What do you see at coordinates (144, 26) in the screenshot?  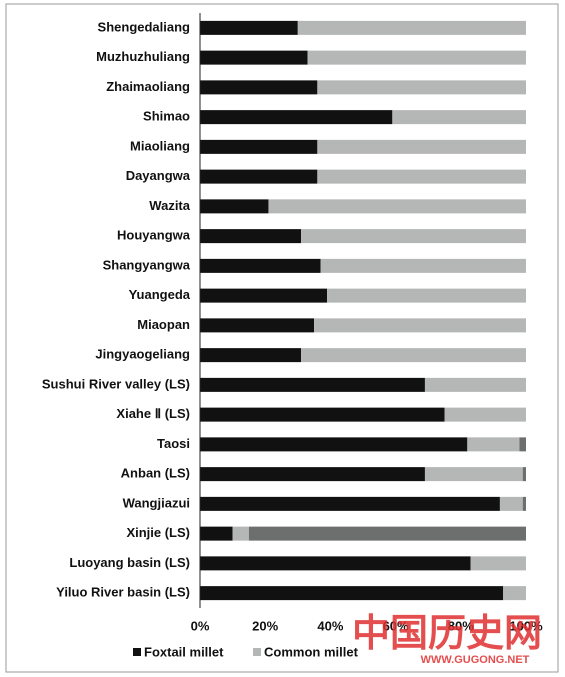 I see `y-tick-label: Shengedaliang` at bounding box center [144, 26].